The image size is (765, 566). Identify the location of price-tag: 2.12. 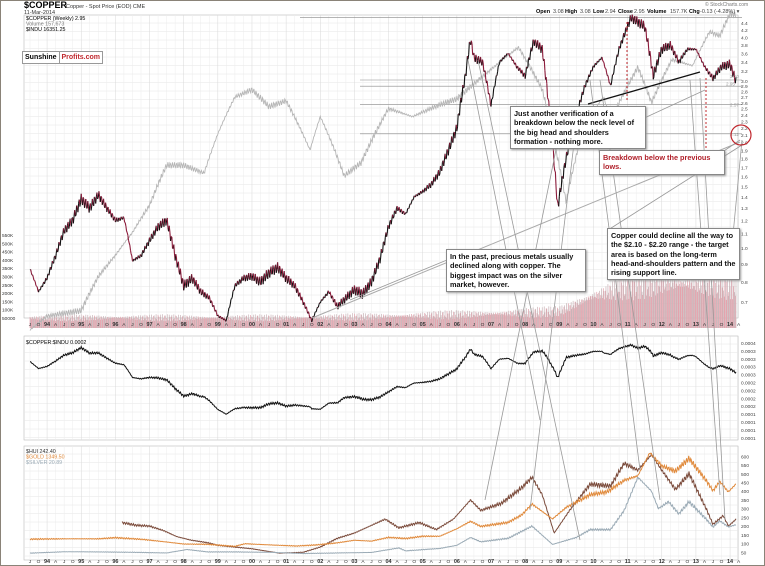
(734, 134).